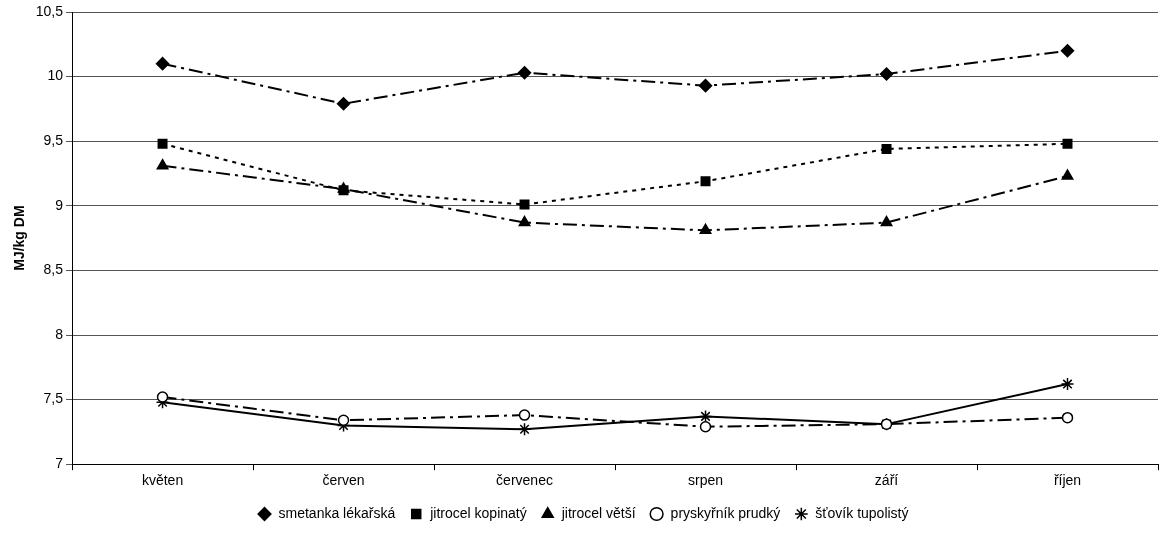 The image size is (1170, 537). I want to click on legend-label: šťovík tupolistý, so click(862, 512).